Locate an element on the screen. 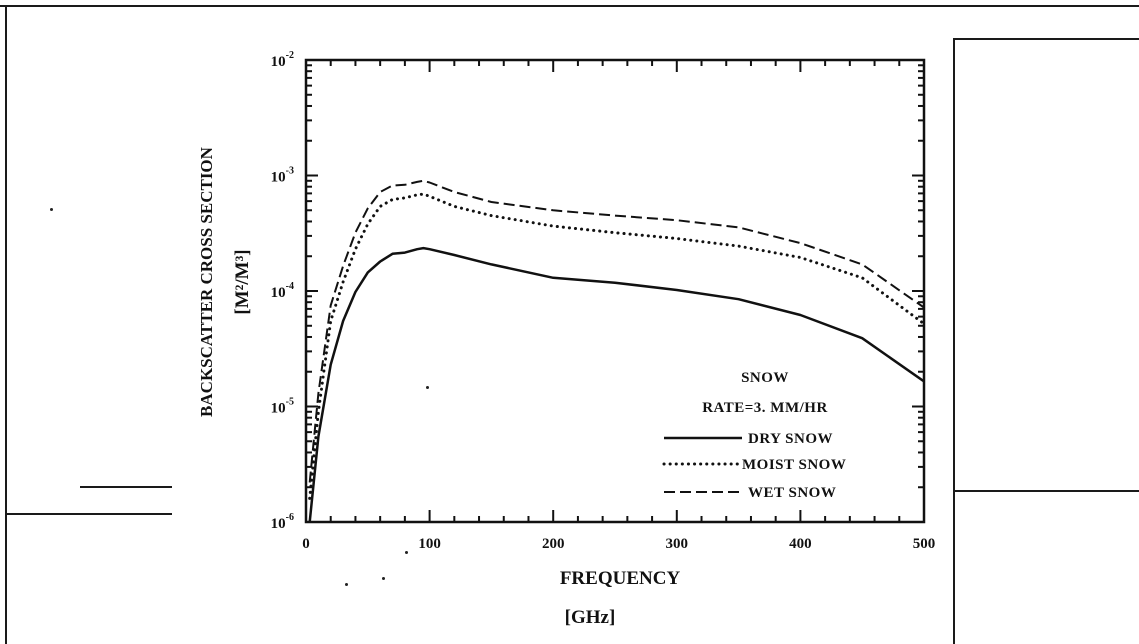 The image size is (1139, 644). x-axis-unit: [GHz] is located at coordinates (590, 617).